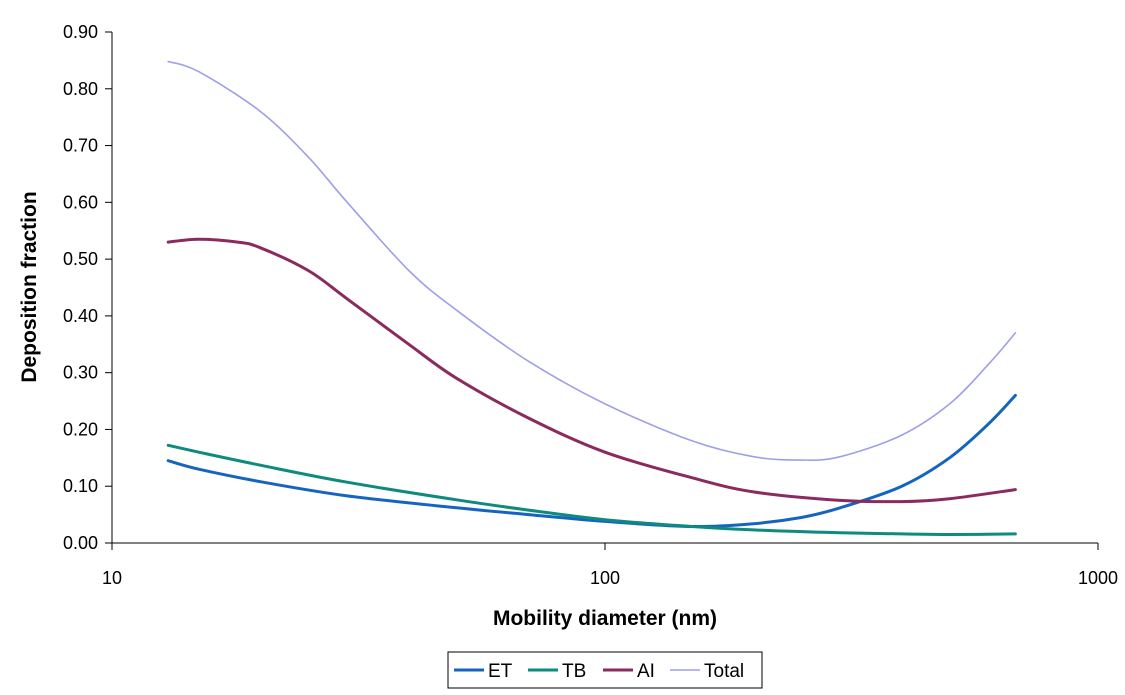  I want to click on series-line-et, so click(591, 461).